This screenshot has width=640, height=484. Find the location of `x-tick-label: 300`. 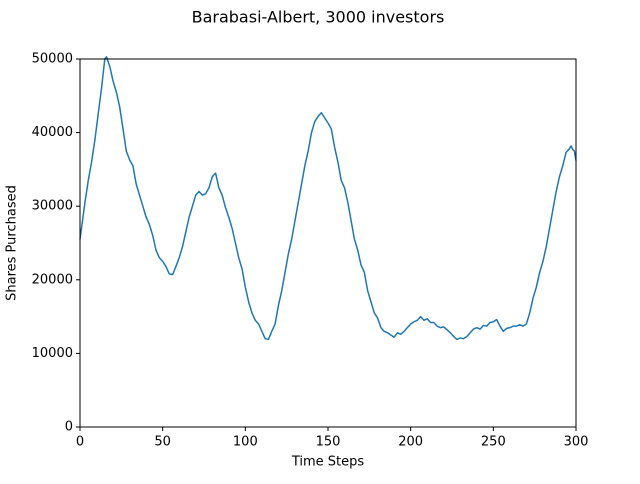

x-tick-label: 300 is located at coordinates (576, 442).